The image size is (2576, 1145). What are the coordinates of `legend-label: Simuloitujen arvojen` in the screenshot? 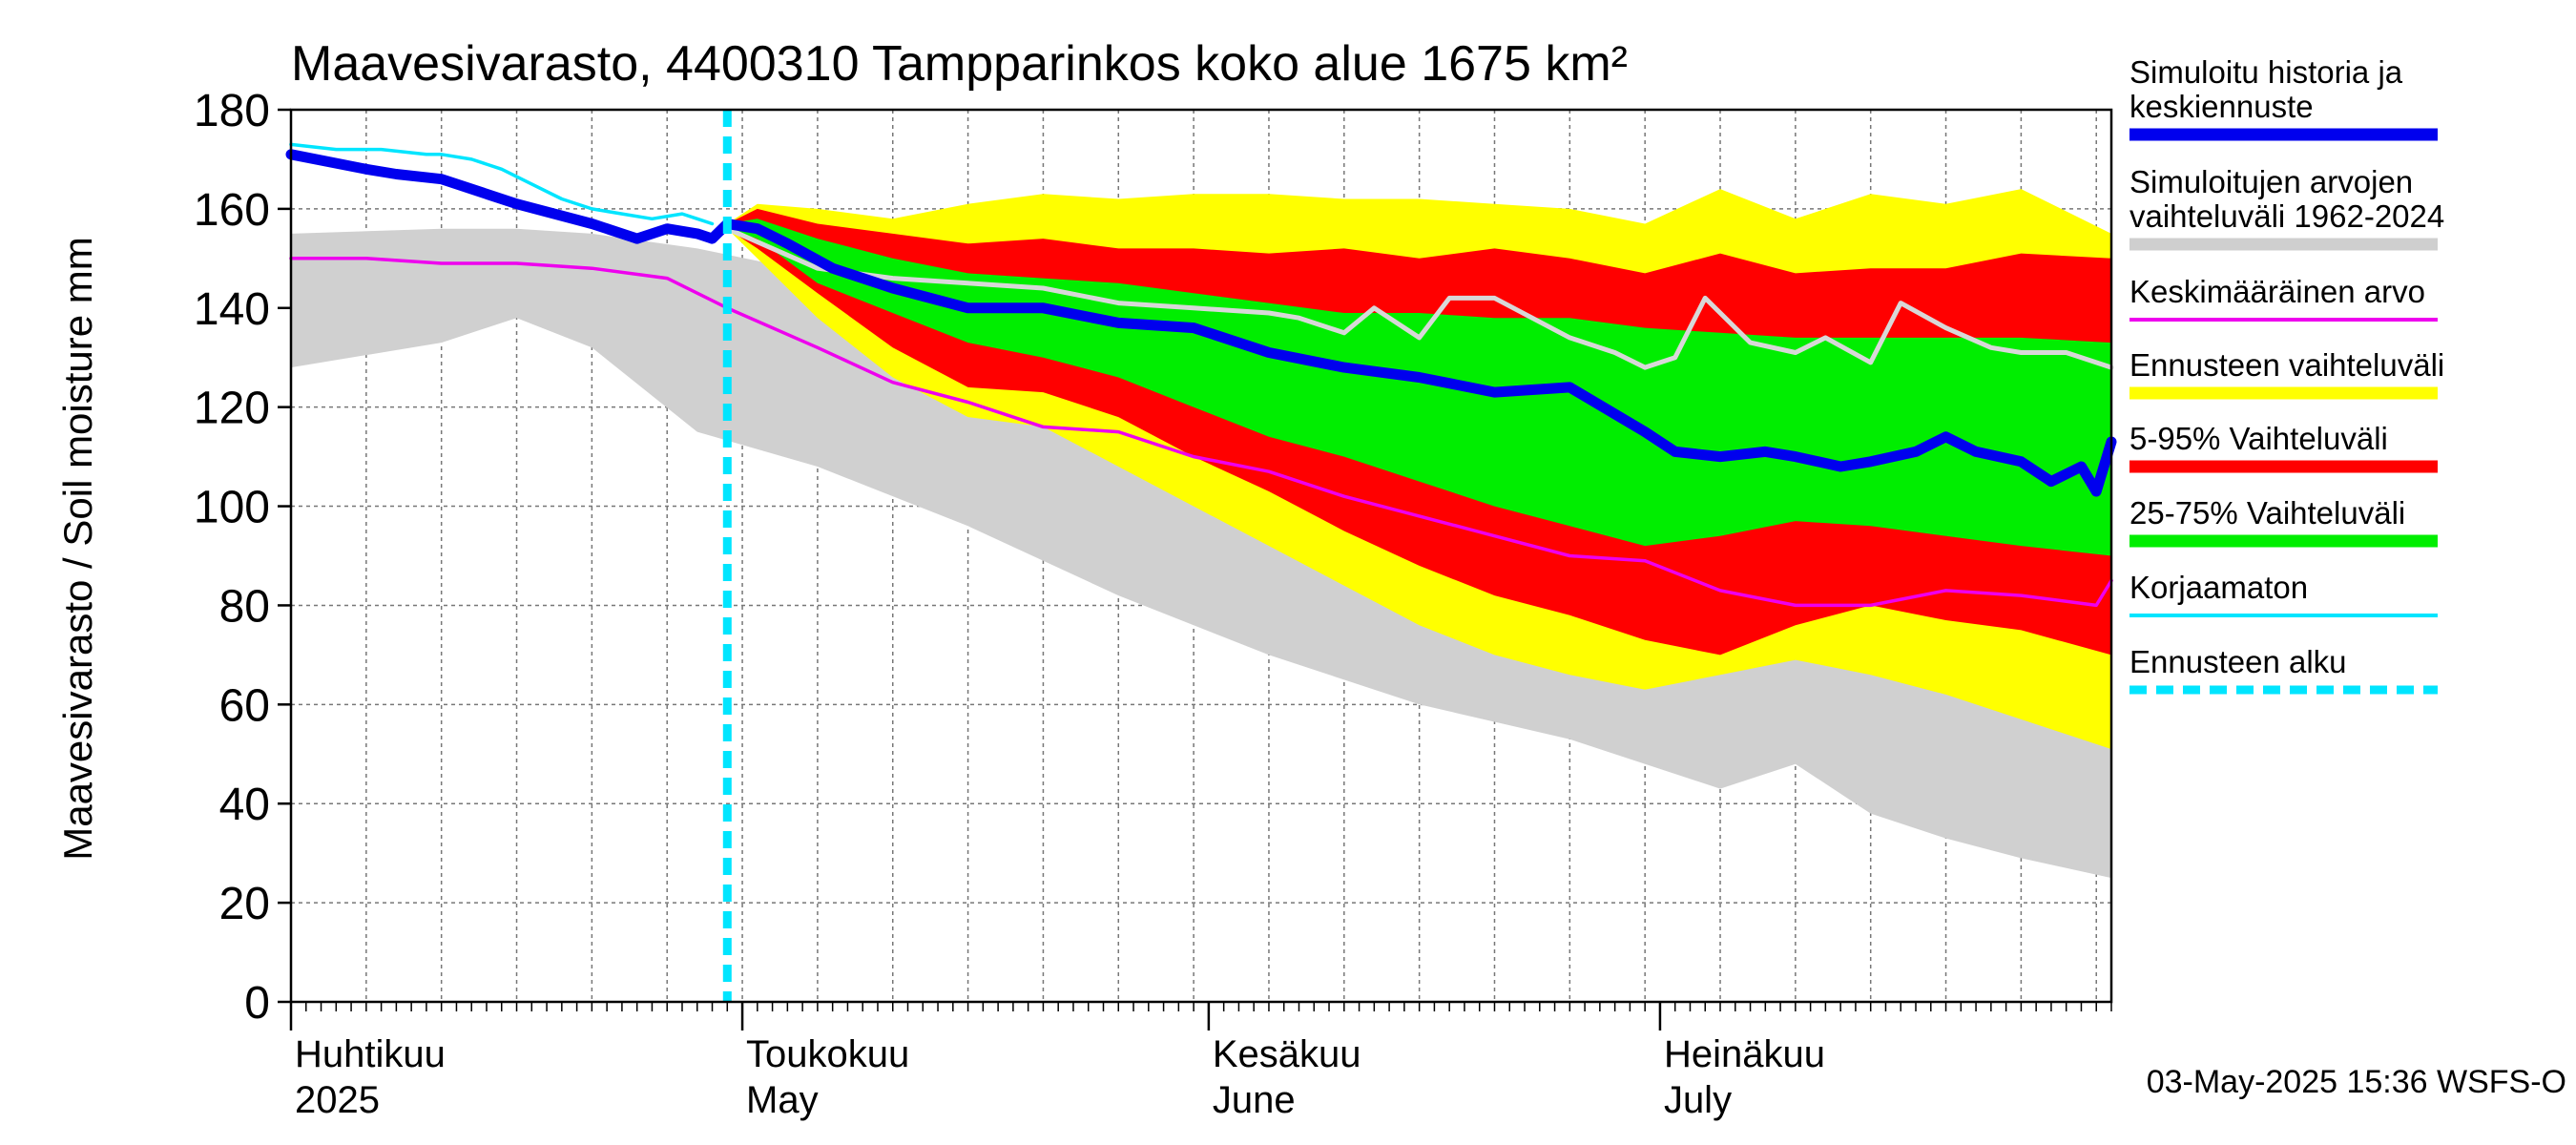 It's located at (2271, 181).